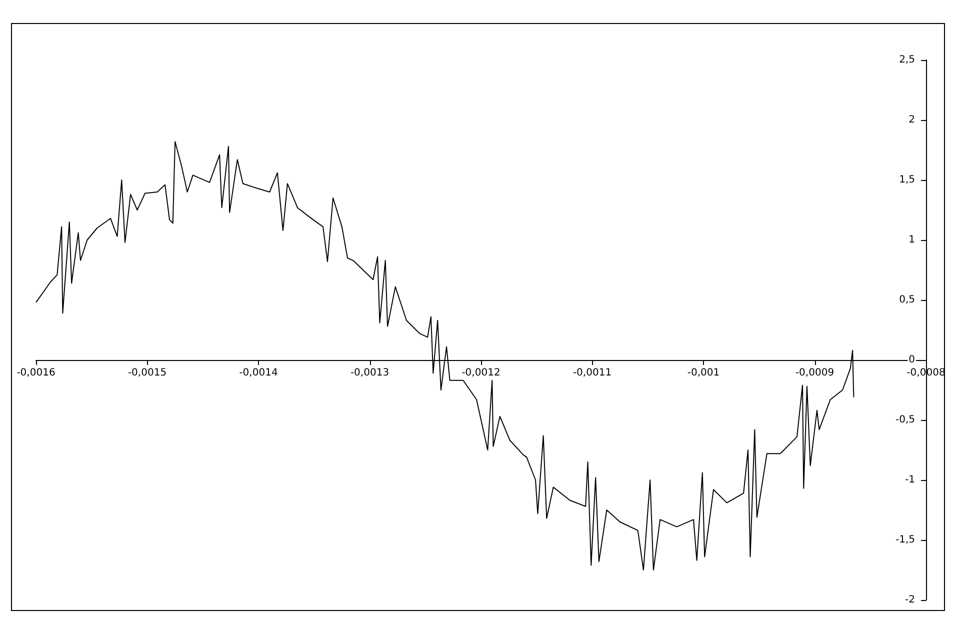 Image resolution: width=959 pixels, height=630 pixels. Describe the element at coordinates (905, 540) in the screenshot. I see `y-tick-label: -1,5` at that location.